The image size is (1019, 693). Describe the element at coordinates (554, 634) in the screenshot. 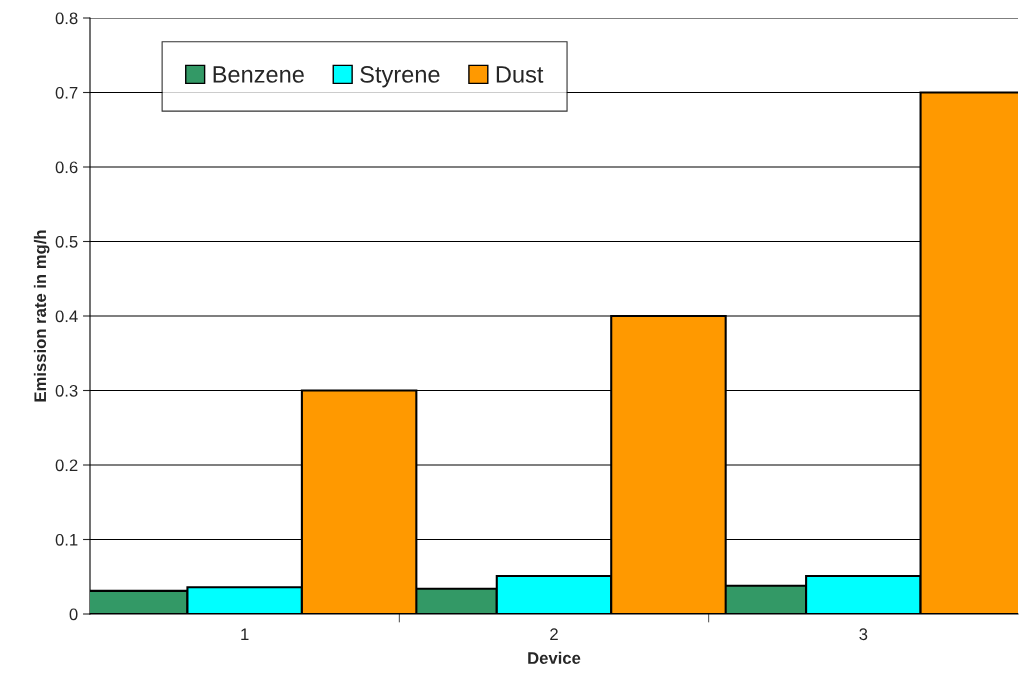

I see `x-tick-label: 2` at that location.